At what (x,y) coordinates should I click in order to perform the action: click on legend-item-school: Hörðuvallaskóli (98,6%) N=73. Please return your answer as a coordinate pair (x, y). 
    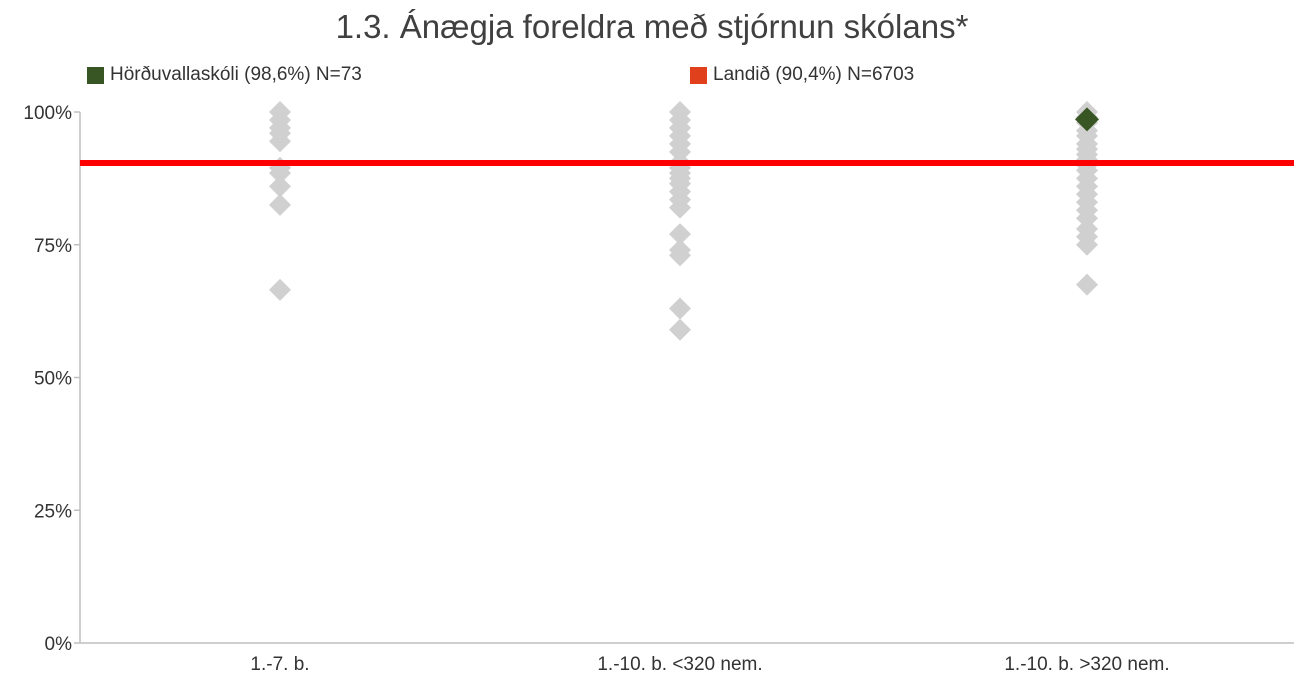
    Looking at the image, I should click on (224, 75).